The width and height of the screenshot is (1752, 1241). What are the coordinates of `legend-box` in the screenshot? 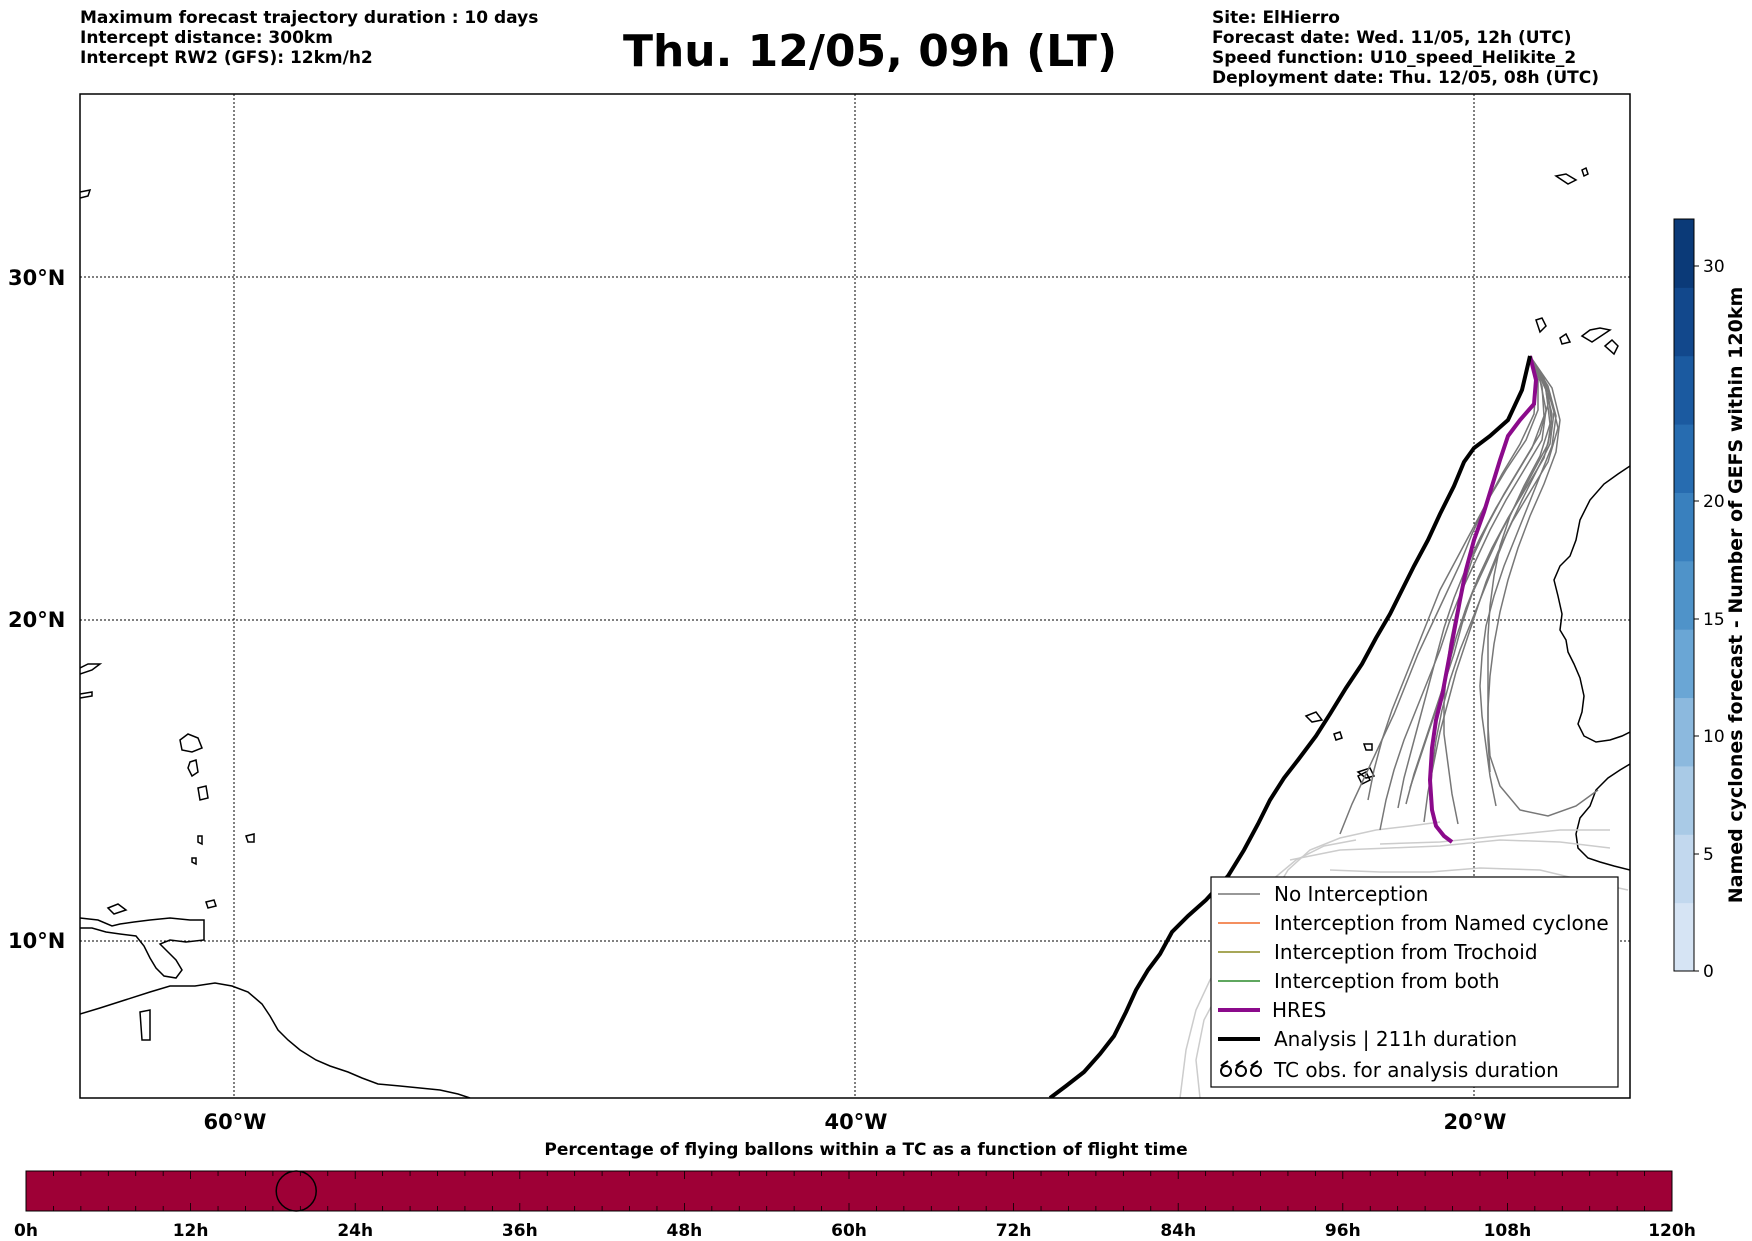 It's located at (1414, 982).